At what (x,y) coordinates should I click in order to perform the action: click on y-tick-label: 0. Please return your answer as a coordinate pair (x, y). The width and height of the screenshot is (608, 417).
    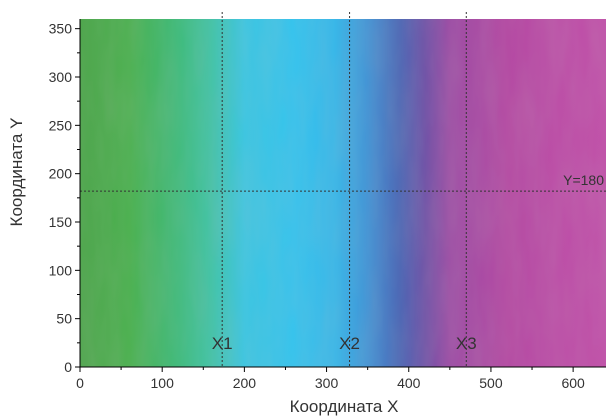
    Looking at the image, I should click on (68, 367).